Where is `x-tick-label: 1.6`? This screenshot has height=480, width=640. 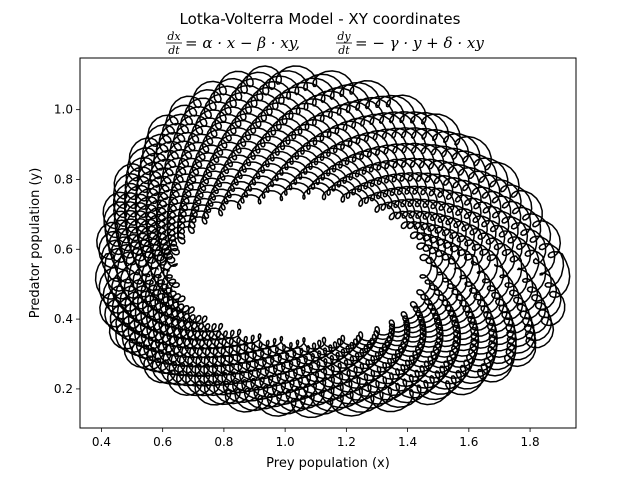
x-tick-label: 1.6 is located at coordinates (468, 442).